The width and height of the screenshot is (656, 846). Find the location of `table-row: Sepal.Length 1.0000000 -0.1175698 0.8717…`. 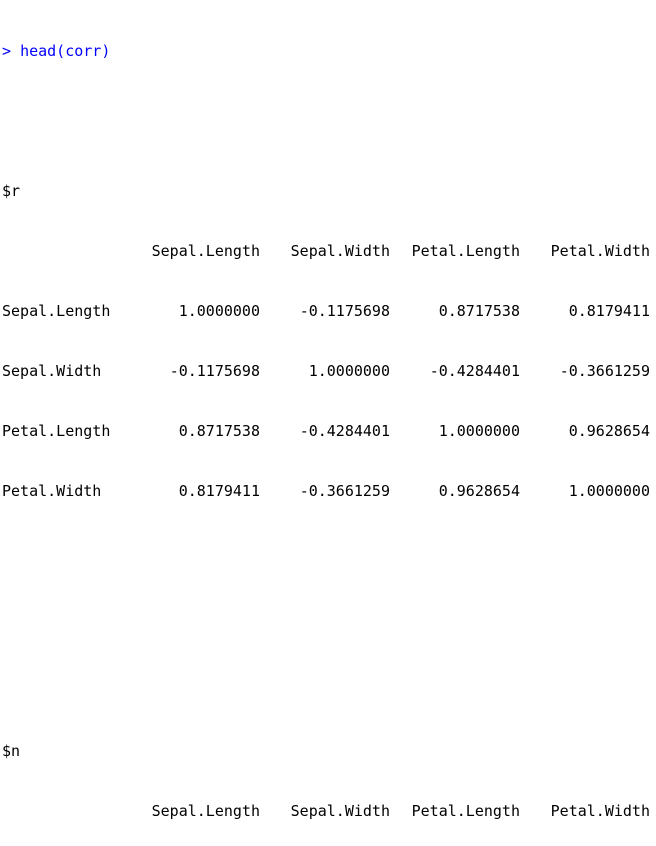

table-row: Sepal.Length 1.0000000 -0.1175698 0.8717… is located at coordinates (328, 311).